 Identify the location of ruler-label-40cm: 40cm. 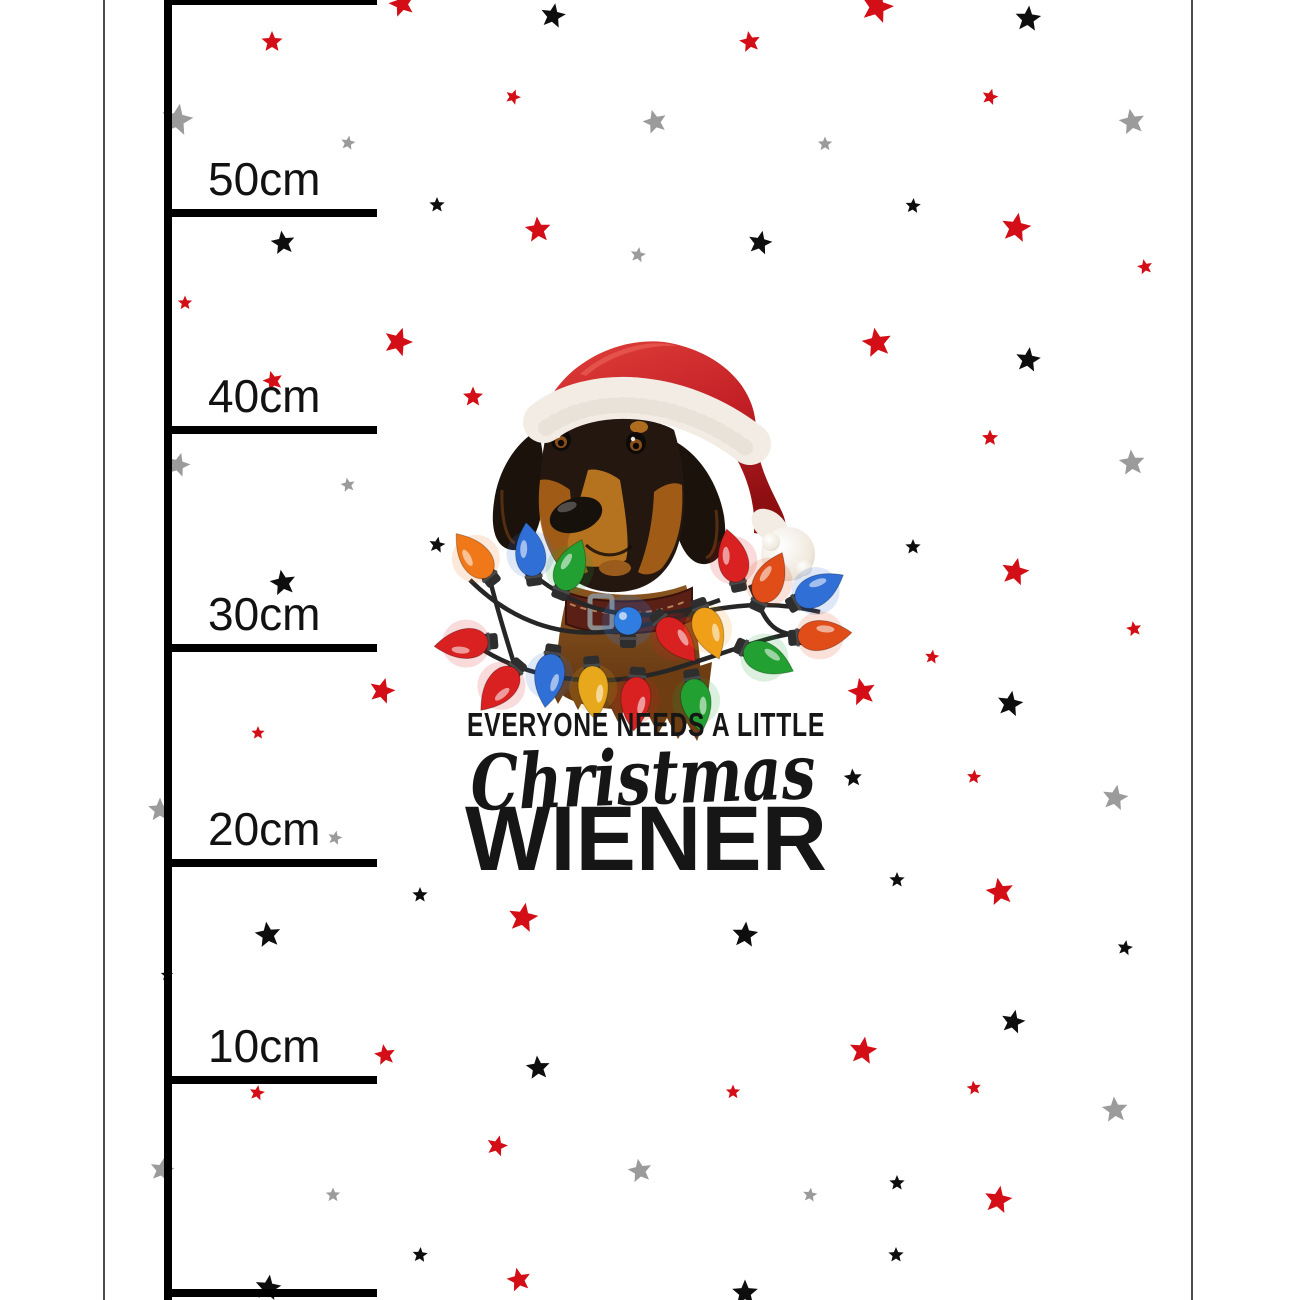
(264, 396).